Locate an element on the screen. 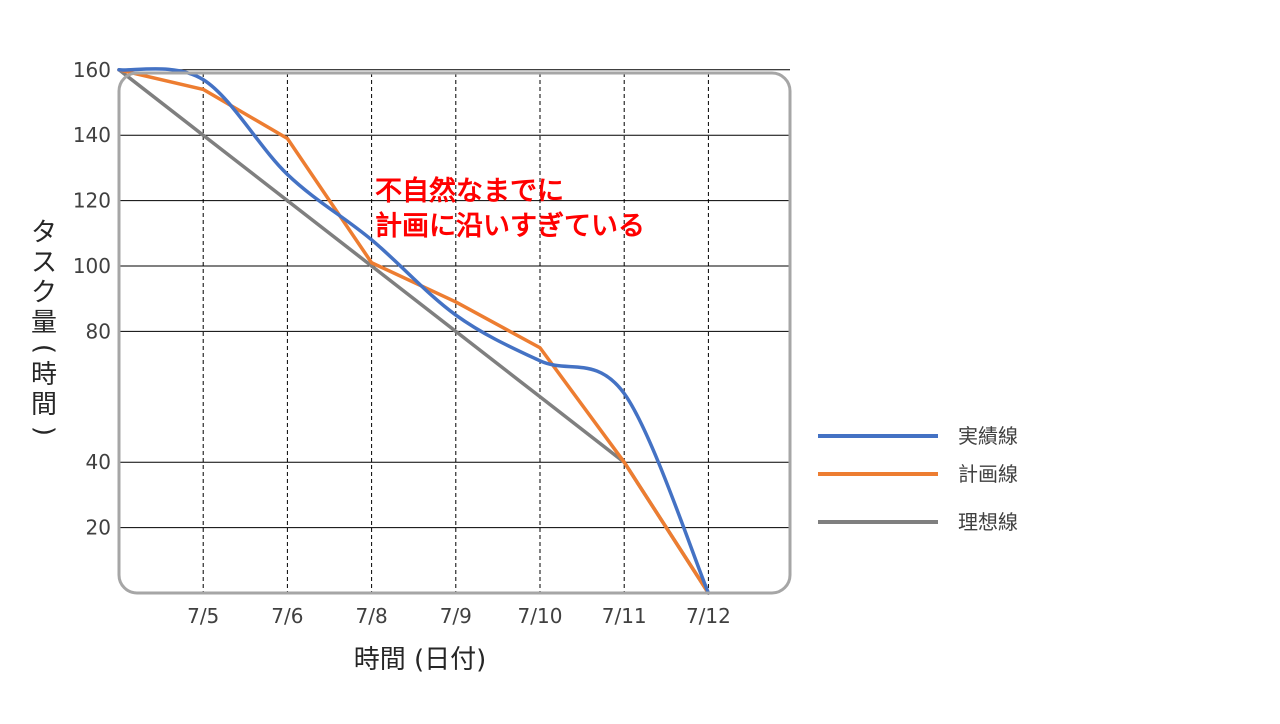 The width and height of the screenshot is (1280, 724). annotation: 不自然なまでに 計画に沿いすぎている is located at coordinates (510, 208).